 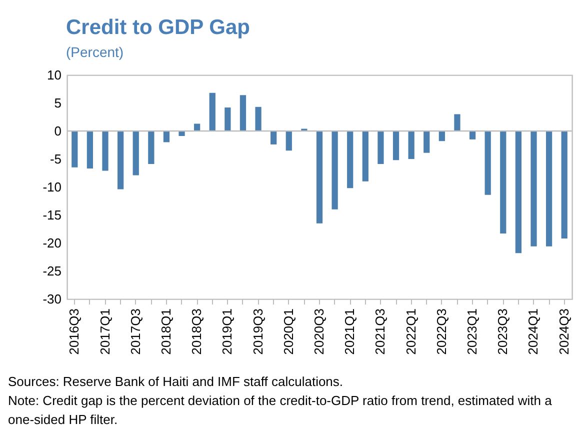 What do you see at coordinates (135, 331) in the screenshot?
I see `x-tick-label: 2017Q3` at bounding box center [135, 331].